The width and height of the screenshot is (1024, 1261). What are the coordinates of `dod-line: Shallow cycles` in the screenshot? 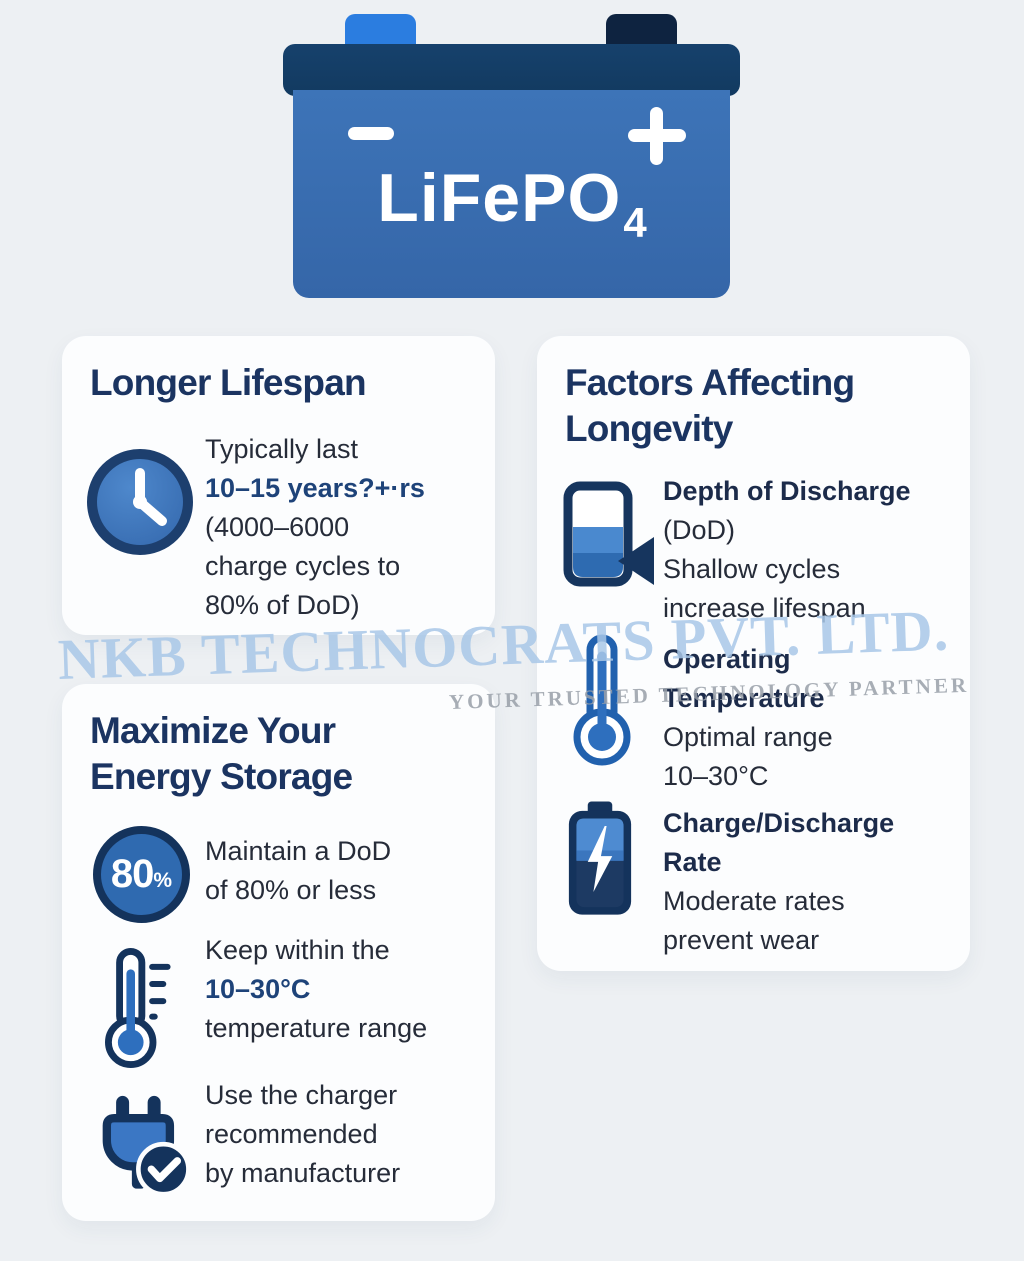 It's located at (752, 569).